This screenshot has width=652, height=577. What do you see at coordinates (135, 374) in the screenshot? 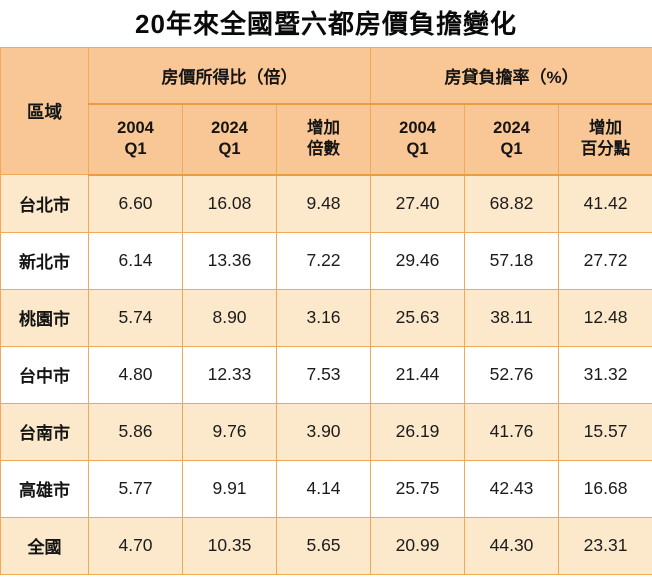
I see `value-cell: 4.80` at bounding box center [135, 374].